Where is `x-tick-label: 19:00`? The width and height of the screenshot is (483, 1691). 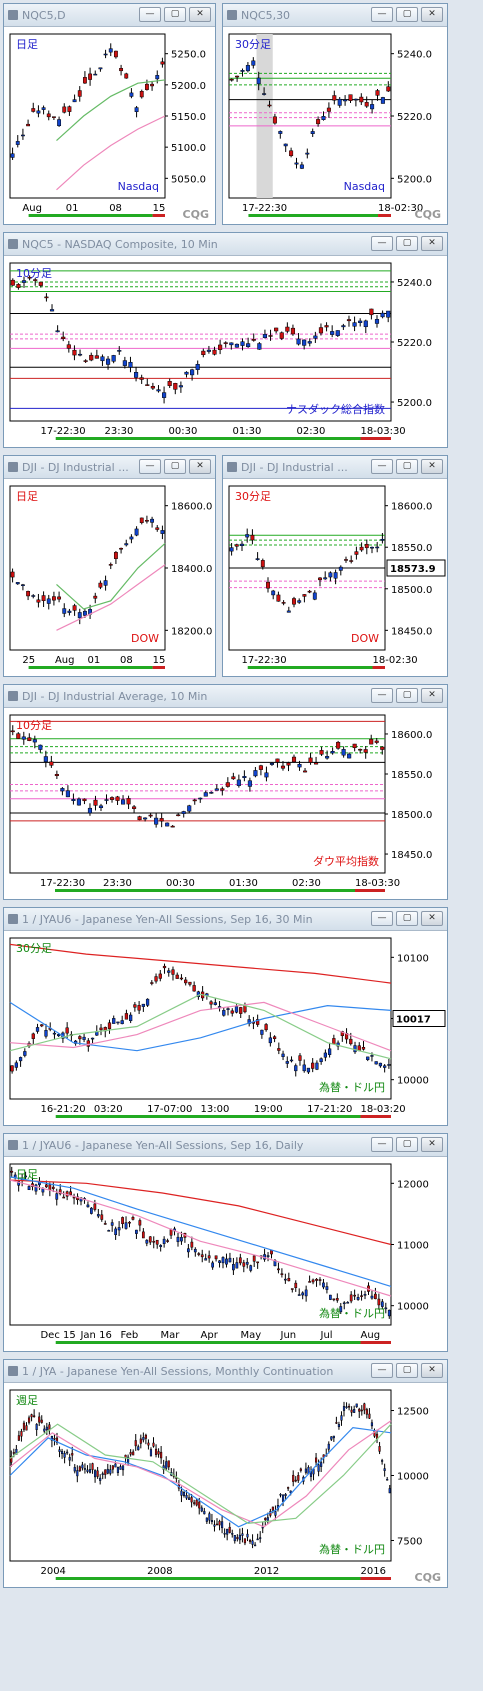 x-tick-label: 19:00 is located at coordinates (268, 1109).